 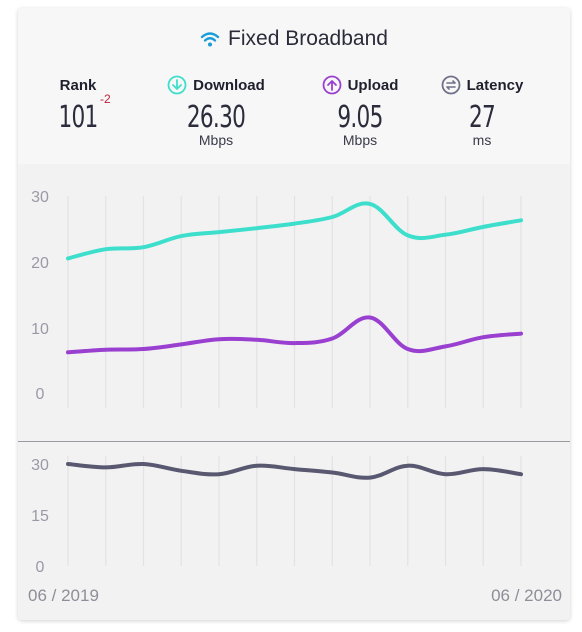 What do you see at coordinates (331, 85) in the screenshot?
I see `upload-arrow-icon` at bounding box center [331, 85].